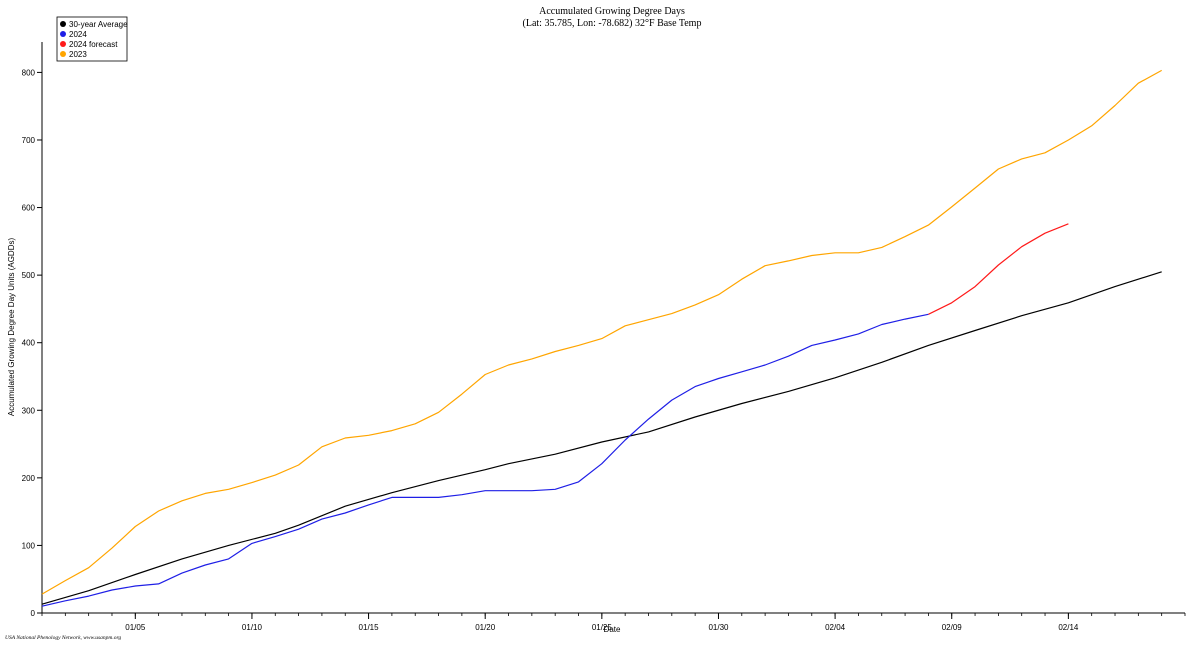  I want to click on x-tick-label: 02/09, so click(952, 627).